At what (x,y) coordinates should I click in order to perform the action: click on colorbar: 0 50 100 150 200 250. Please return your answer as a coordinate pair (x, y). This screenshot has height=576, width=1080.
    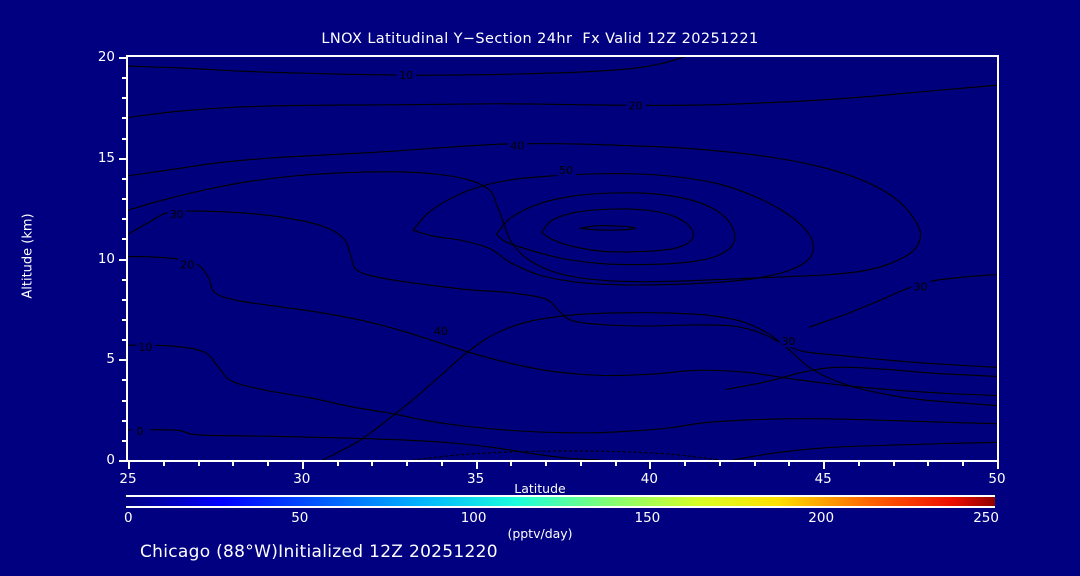
    Looking at the image, I should click on (561, 510).